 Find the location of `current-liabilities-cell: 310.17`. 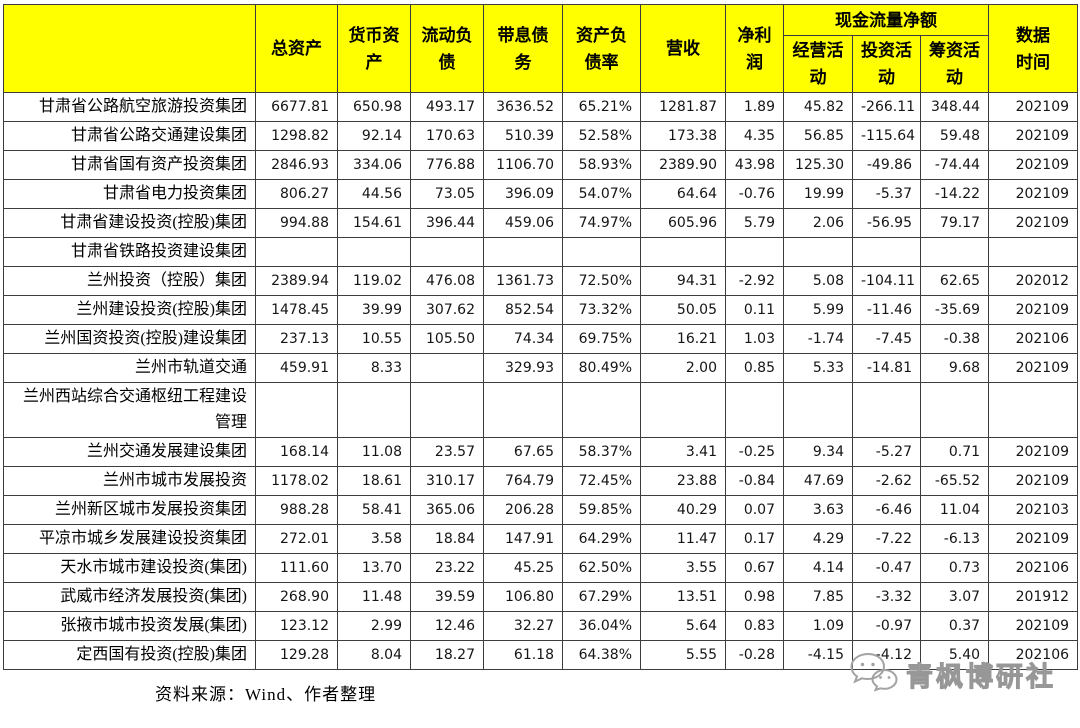

current-liabilities-cell: 310.17 is located at coordinates (447, 481).